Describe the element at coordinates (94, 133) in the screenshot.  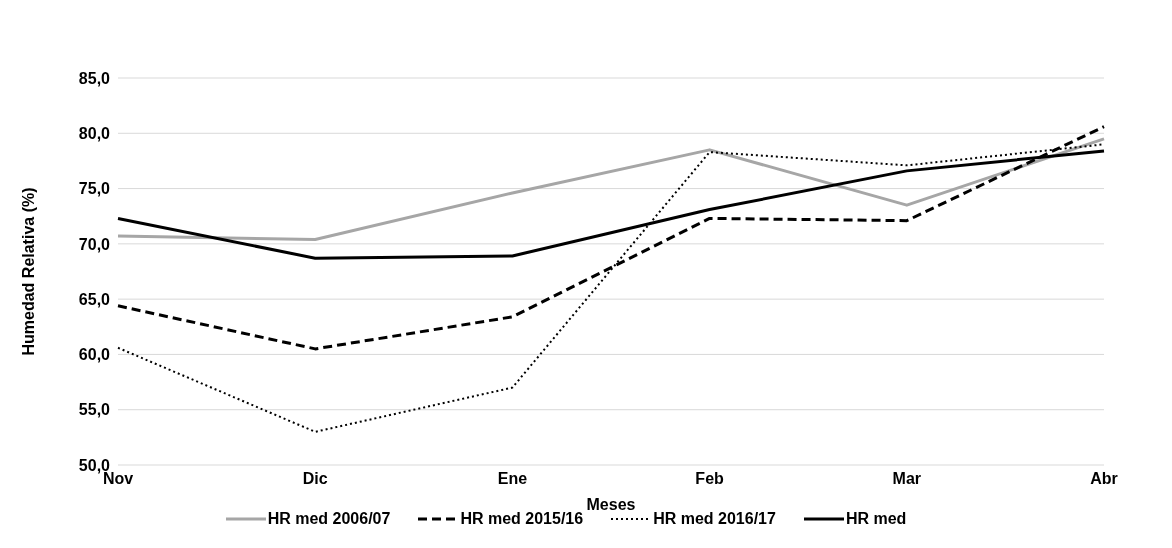
I see `y-tick-label: 80,0` at that location.